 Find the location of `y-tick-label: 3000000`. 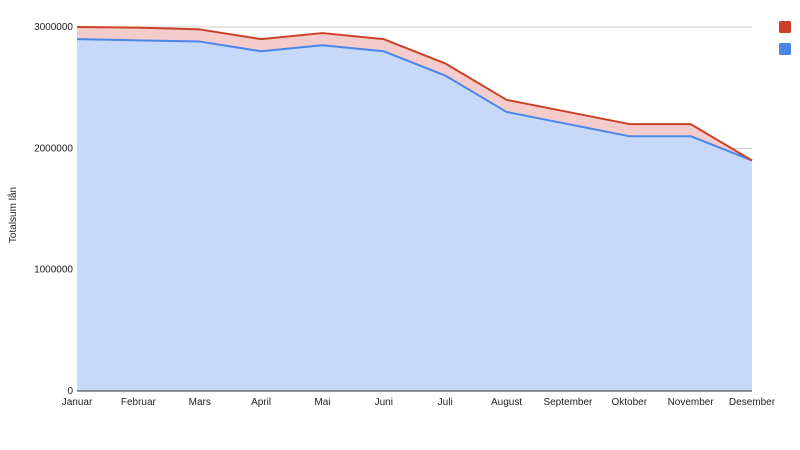

y-tick-label: 3000000 is located at coordinates (53, 27).